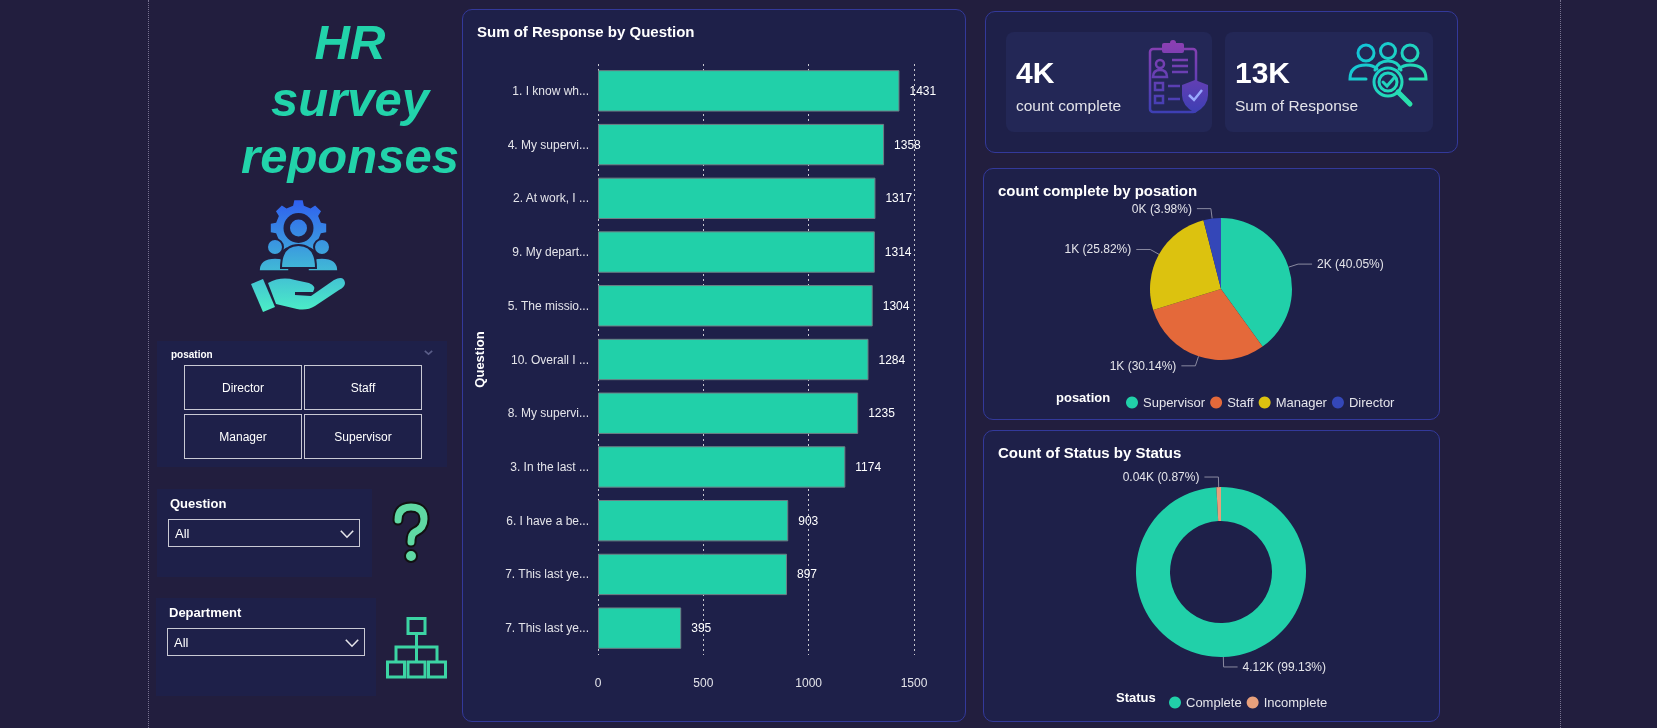 The image size is (1657, 728). What do you see at coordinates (598, 683) in the screenshot?
I see `x-tick-label: 0` at bounding box center [598, 683].